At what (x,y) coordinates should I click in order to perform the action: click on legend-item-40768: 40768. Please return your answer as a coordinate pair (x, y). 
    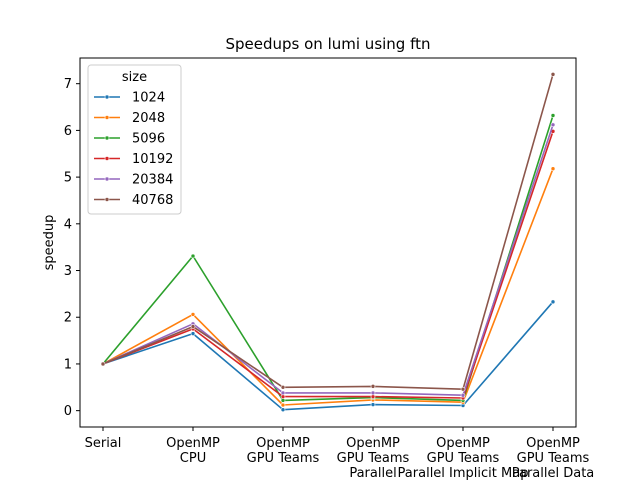
    Looking at the image, I should click on (133, 200).